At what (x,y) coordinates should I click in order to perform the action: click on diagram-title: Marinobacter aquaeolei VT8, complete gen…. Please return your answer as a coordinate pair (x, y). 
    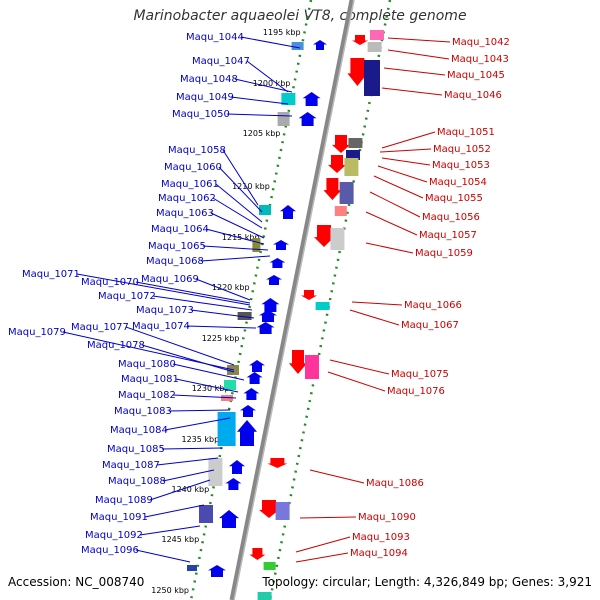
    Looking at the image, I should click on (300, 16).